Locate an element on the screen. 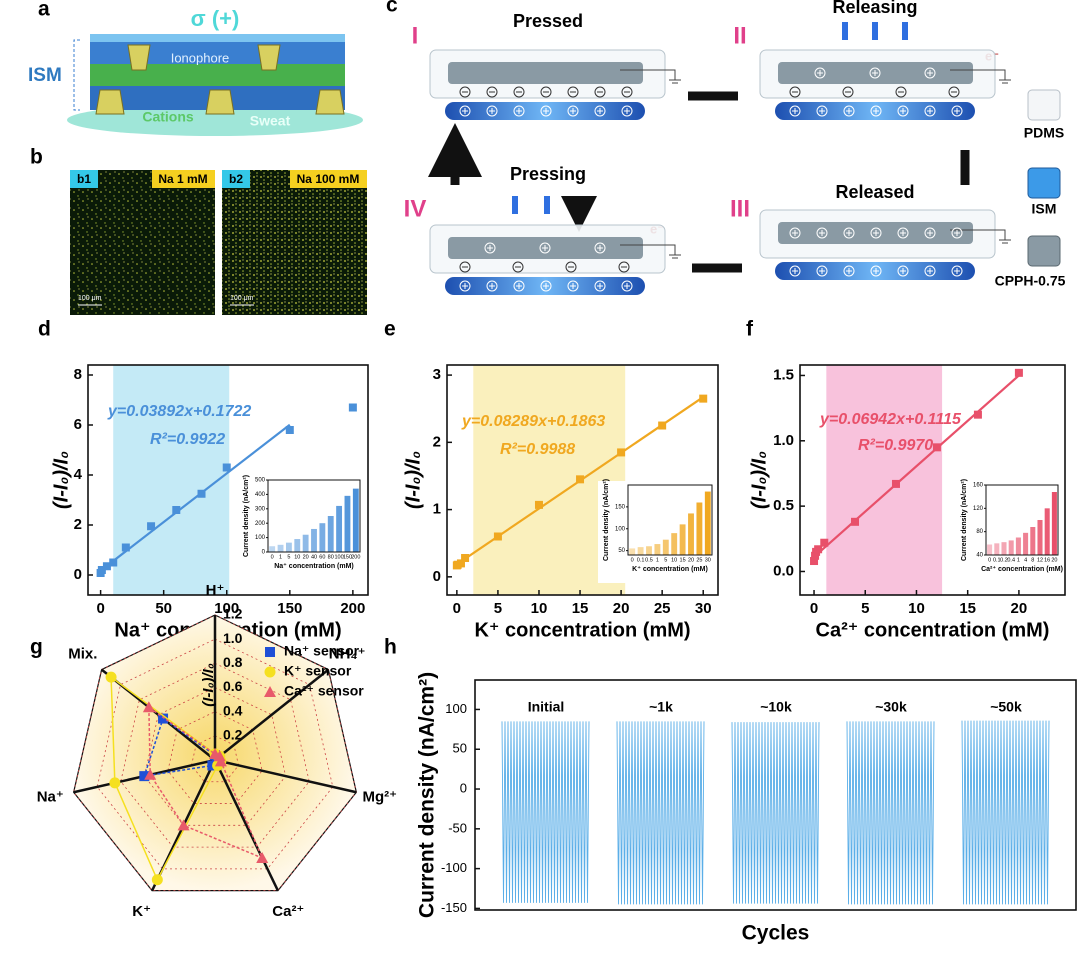 This screenshot has height=954, width=1080. inset-x-tick-label: 0.2 is located at coordinates (1004, 560).